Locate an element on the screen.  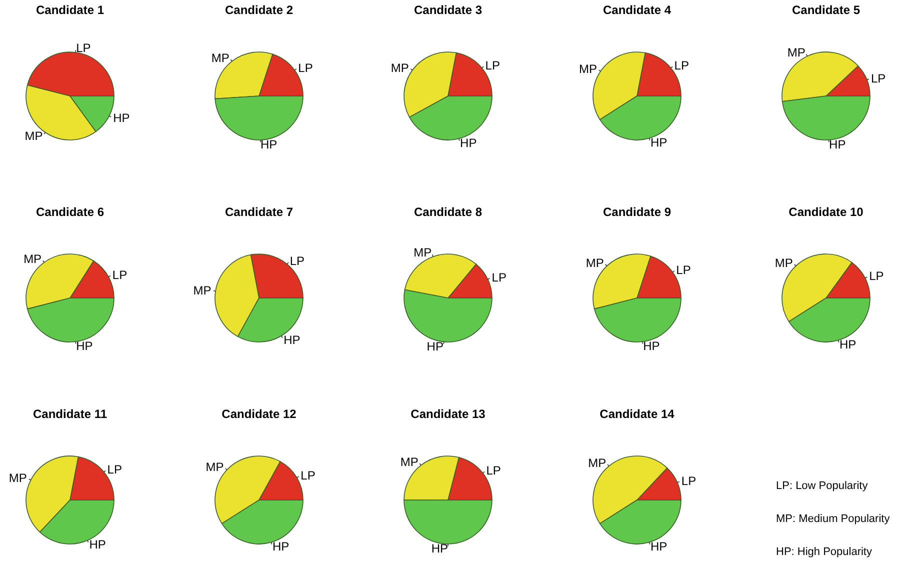
chart-title: Candidate 7 is located at coordinates (259, 212).